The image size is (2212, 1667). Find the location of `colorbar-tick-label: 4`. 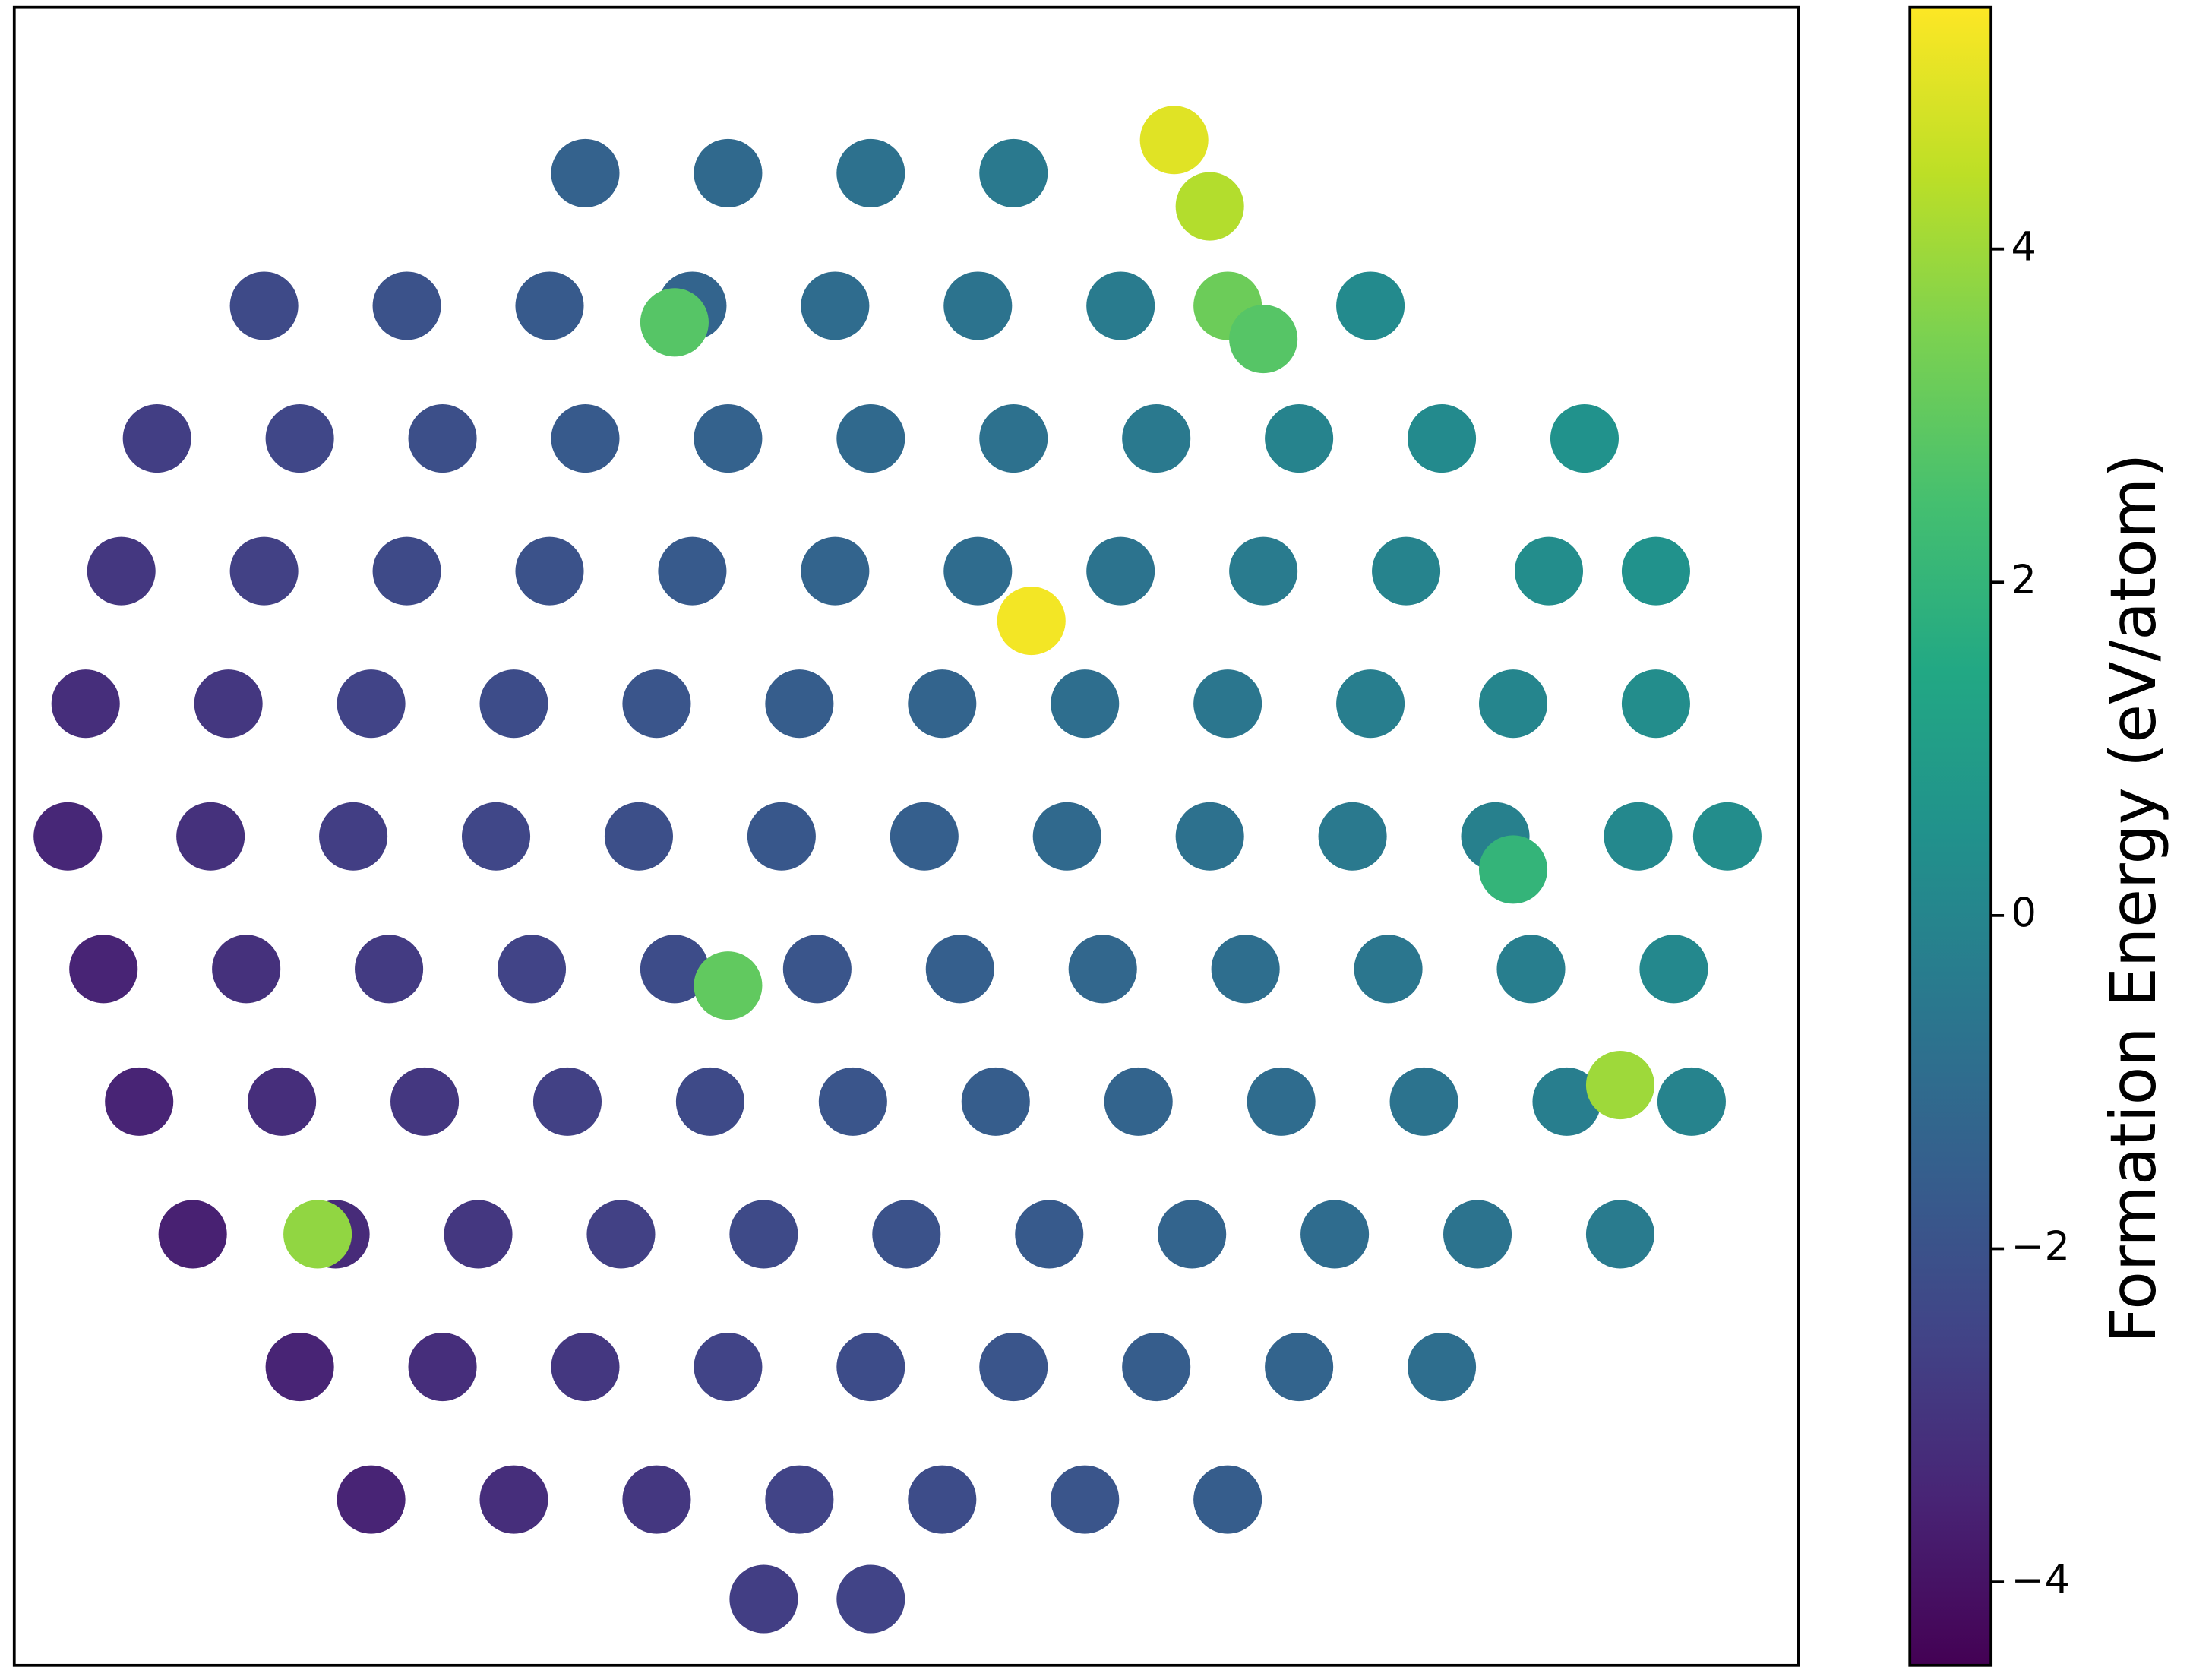

colorbar-tick-label: 4 is located at coordinates (2023, 247).